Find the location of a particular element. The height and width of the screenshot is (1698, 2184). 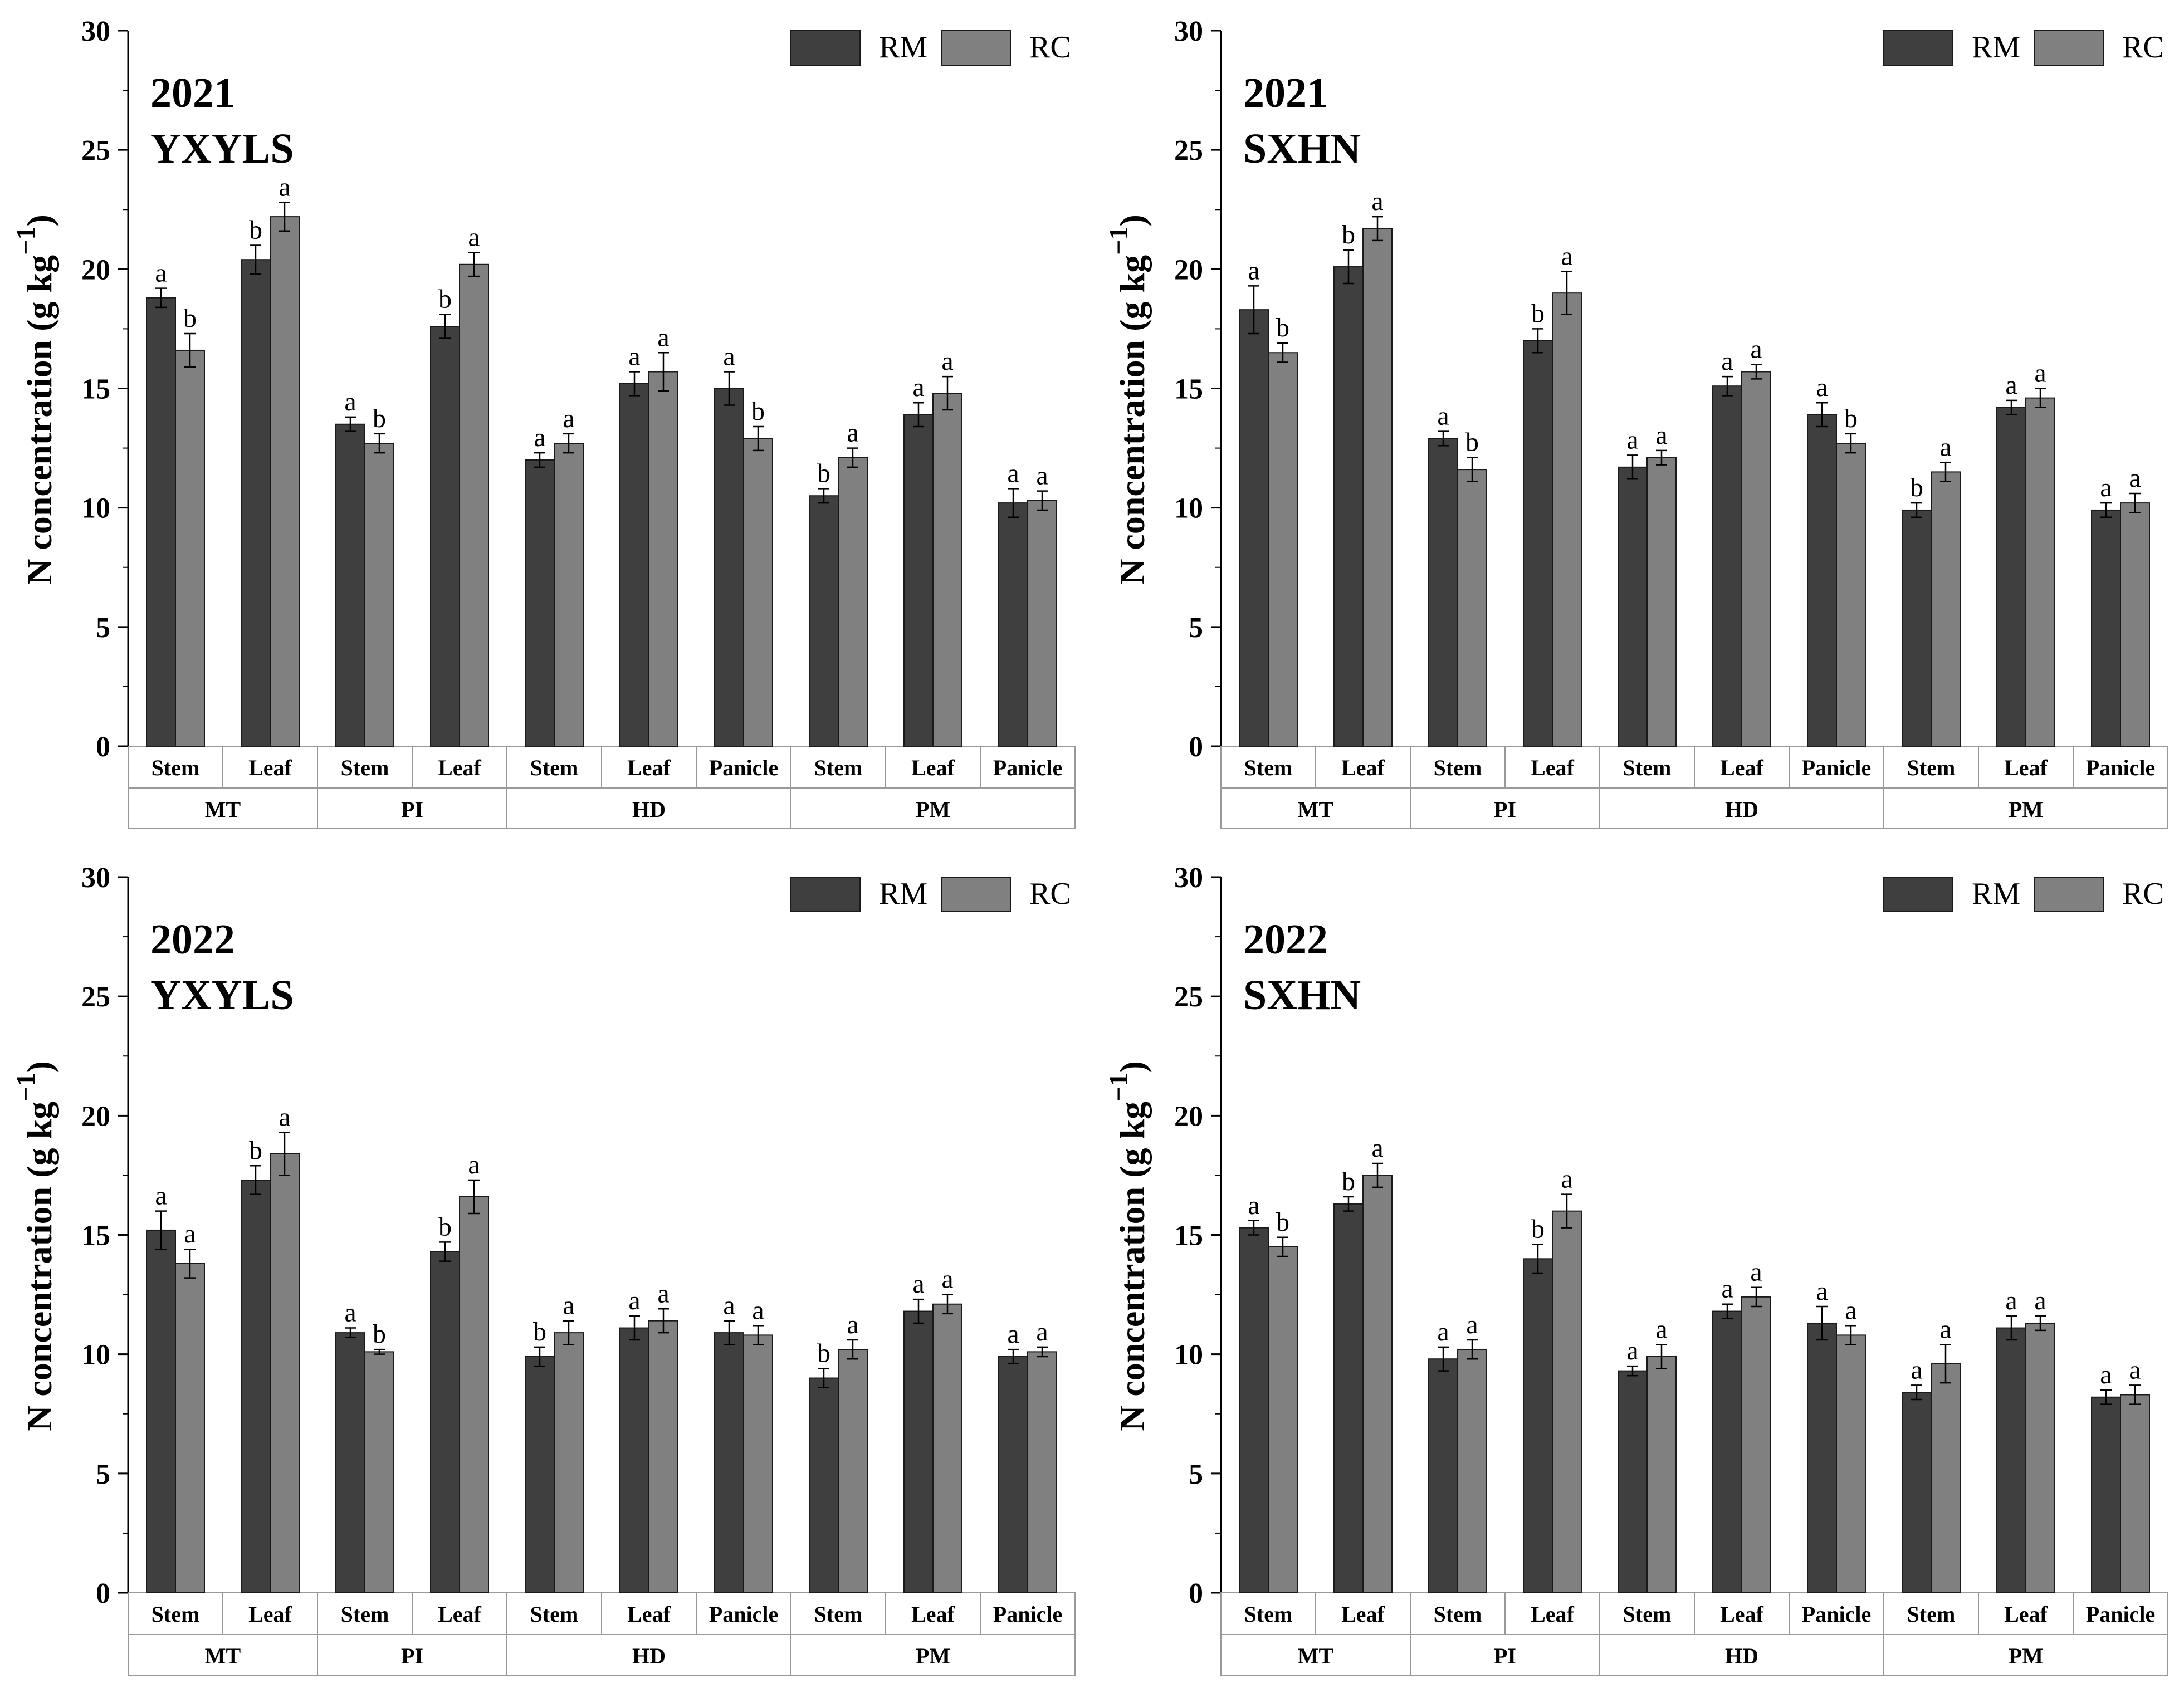

y-axis-label-sup: −1 is located at coordinates (26, 1087).